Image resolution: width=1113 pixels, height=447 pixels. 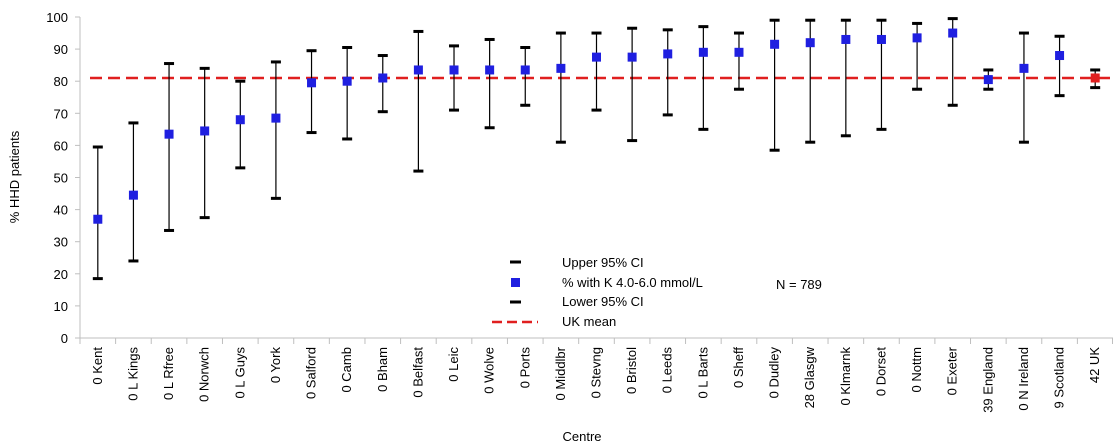 What do you see at coordinates (916, 370) in the screenshot?
I see `x-tick-label: 0 Nottm` at bounding box center [916, 370].